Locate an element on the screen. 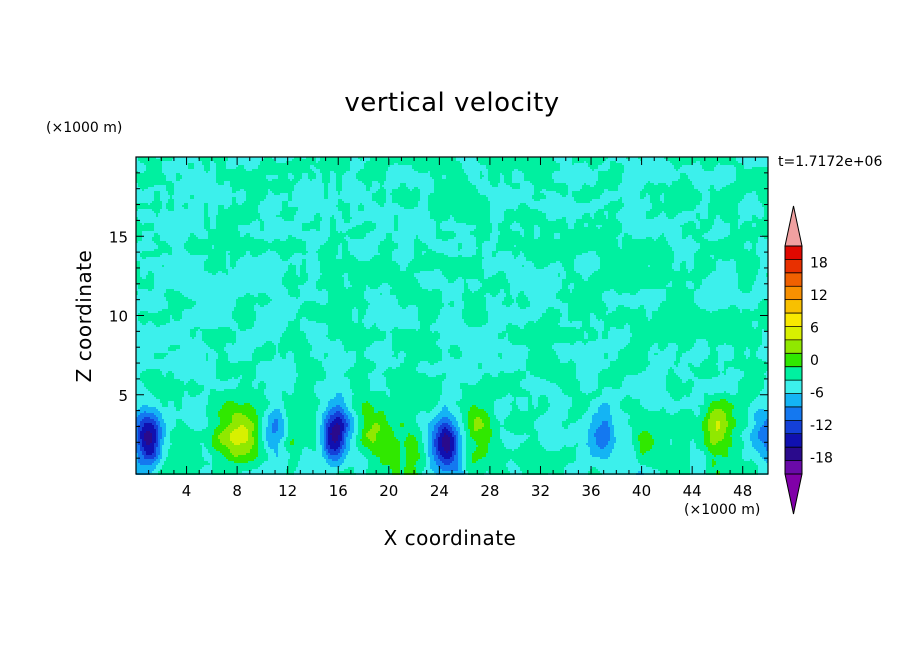  colorbar-tick-label: -18 is located at coordinates (821, 459).